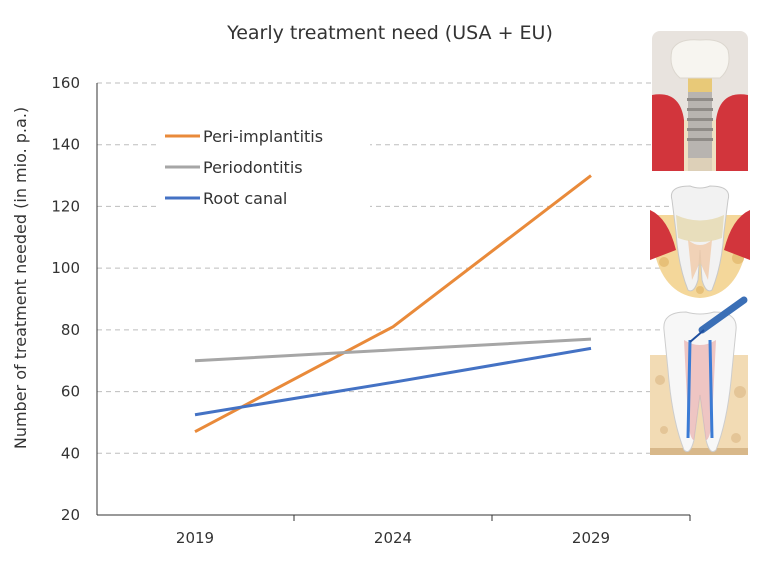 The image size is (768, 576). What do you see at coordinates (70, 330) in the screenshot?
I see `y-tick-label-80: 80` at bounding box center [70, 330].